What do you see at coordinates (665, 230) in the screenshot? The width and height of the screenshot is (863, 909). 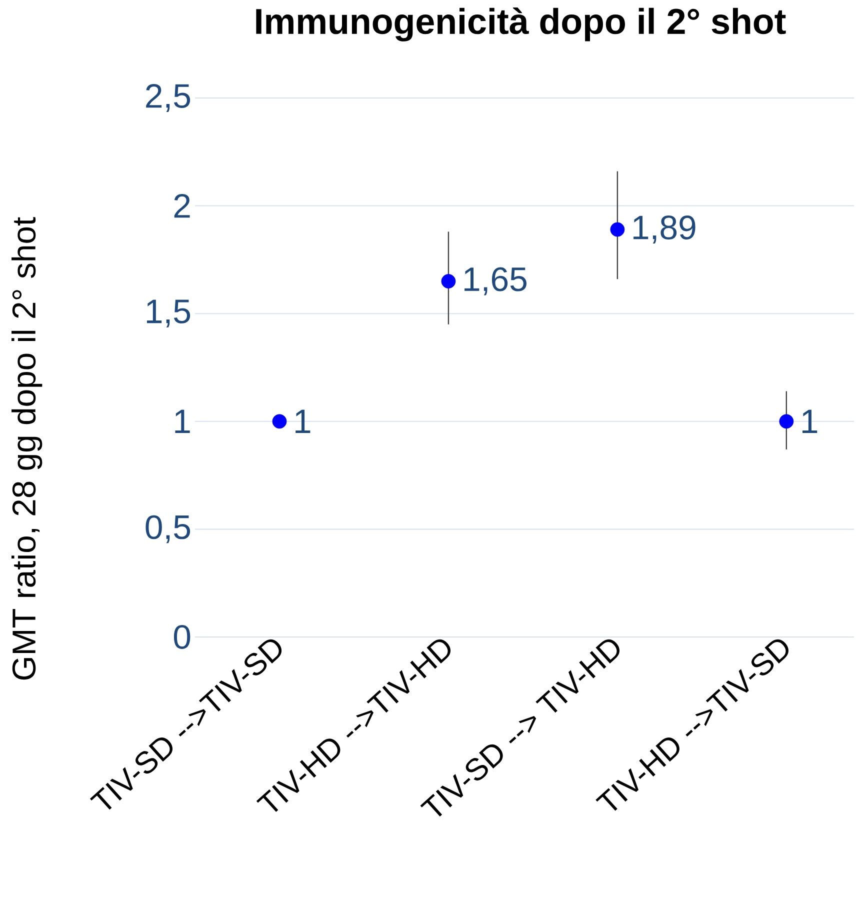 I see `data-label: 1,89` at bounding box center [665, 230].